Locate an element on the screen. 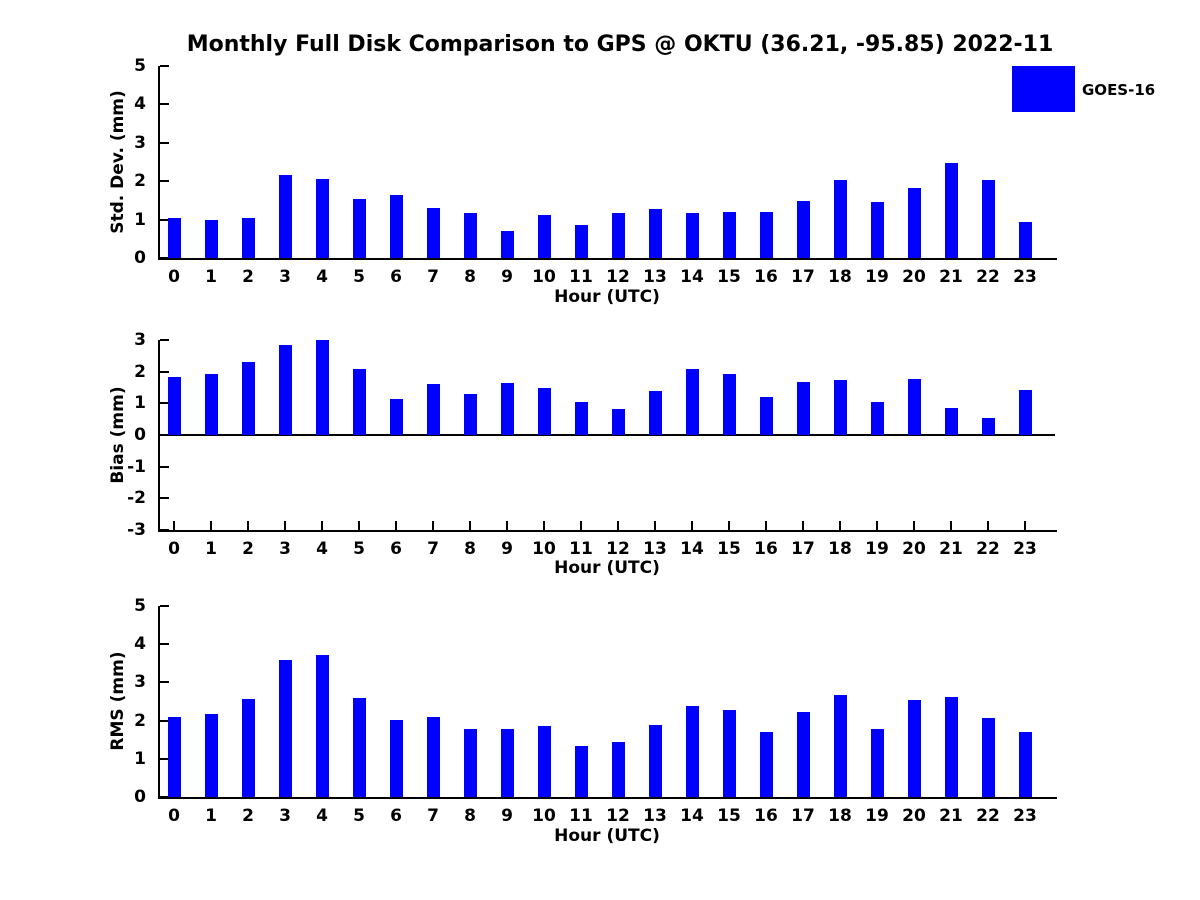 The image size is (1200, 900). x-tick-label: 12 is located at coordinates (618, 277).